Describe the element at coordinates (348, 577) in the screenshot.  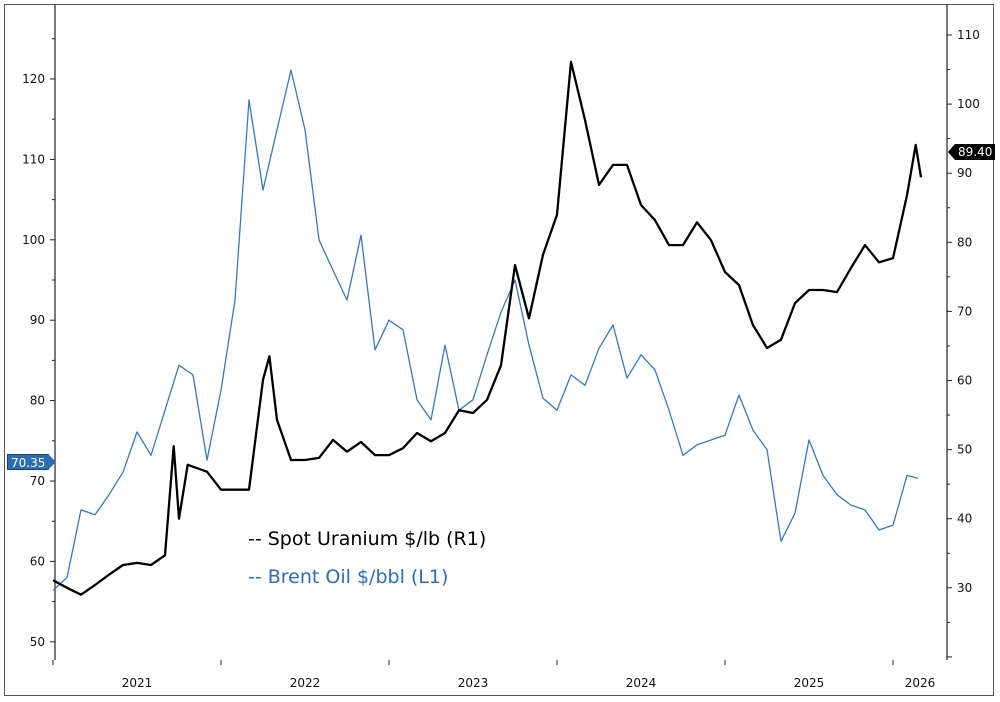
I see `legend-brent: -- Brent Oil $/bbl (L1)` at that location.